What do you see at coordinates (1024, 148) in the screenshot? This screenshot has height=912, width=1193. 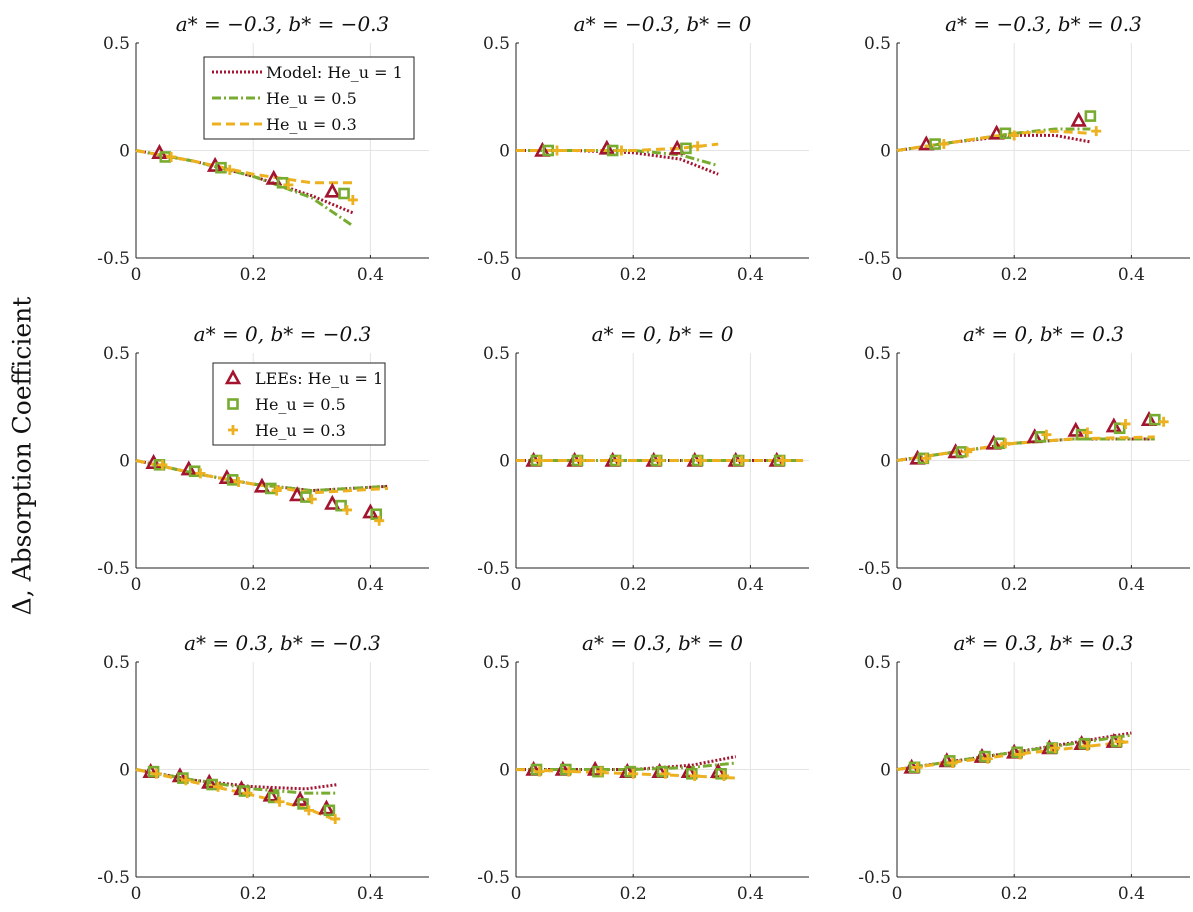 I see `panel-3: 0 0.2 0.40.50-0.5a* = −0.3, b* = 0.3` at bounding box center [1024, 148].